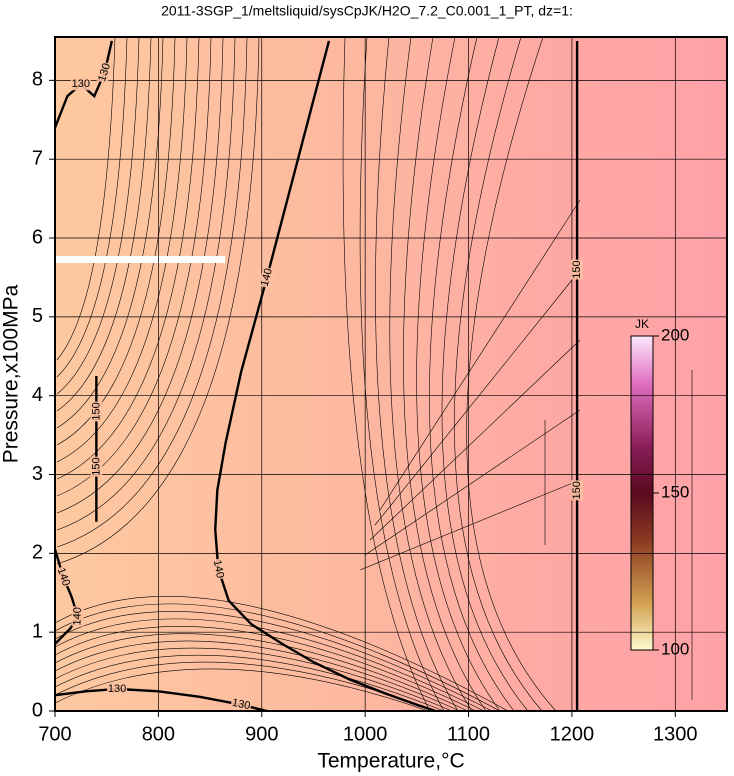 Image resolution: width=734 pixels, height=776 pixels. I want to click on x-tick-label: 900, so click(261, 734).